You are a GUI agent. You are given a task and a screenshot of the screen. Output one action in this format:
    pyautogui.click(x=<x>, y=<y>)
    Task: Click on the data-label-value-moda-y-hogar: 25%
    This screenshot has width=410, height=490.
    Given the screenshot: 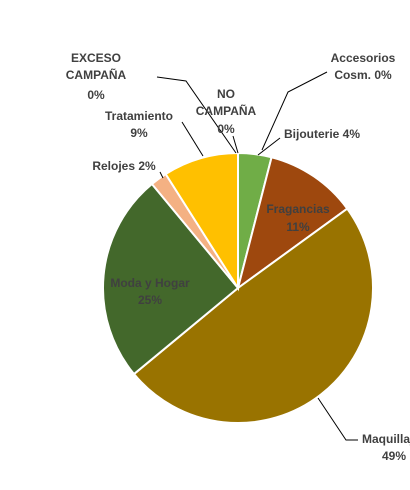 What is the action you would take?
    pyautogui.click(x=150, y=300)
    